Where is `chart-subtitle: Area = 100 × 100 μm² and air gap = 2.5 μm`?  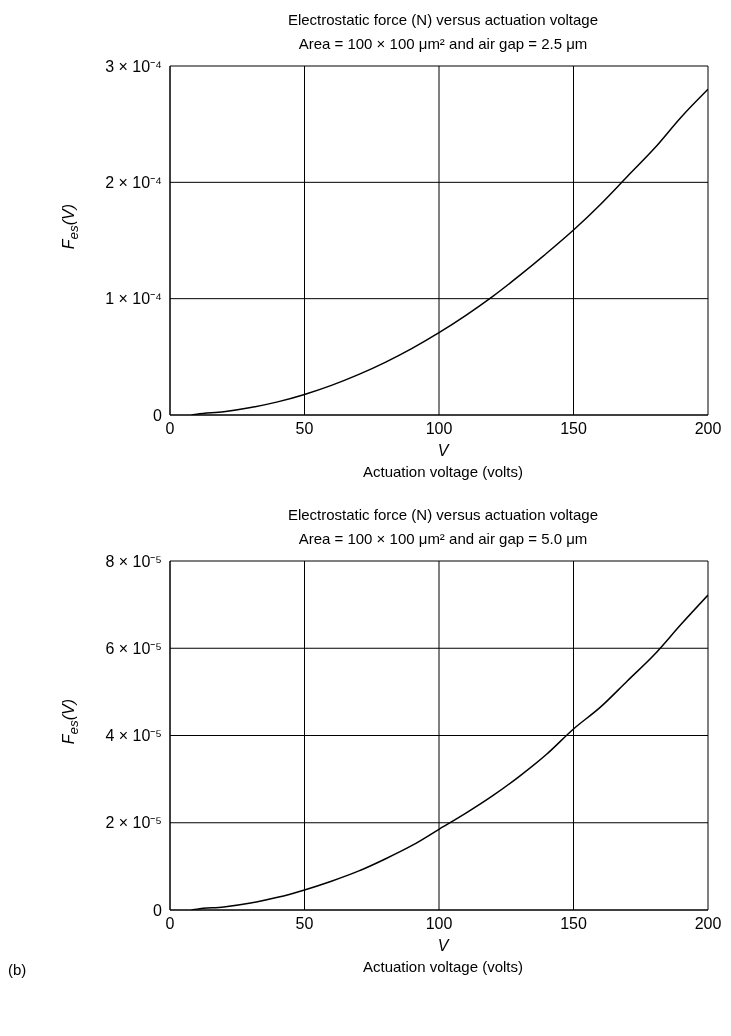
chart-subtitle: Area = 100 × 100 μm² and air gap = 2.5 μm is located at coordinates (443, 44).